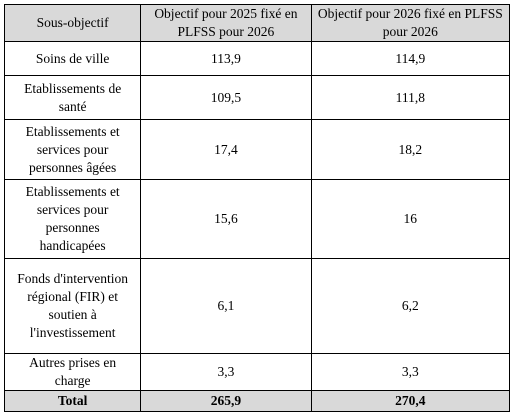  I want to click on row-label: Etablissements de santé, so click(72, 97).